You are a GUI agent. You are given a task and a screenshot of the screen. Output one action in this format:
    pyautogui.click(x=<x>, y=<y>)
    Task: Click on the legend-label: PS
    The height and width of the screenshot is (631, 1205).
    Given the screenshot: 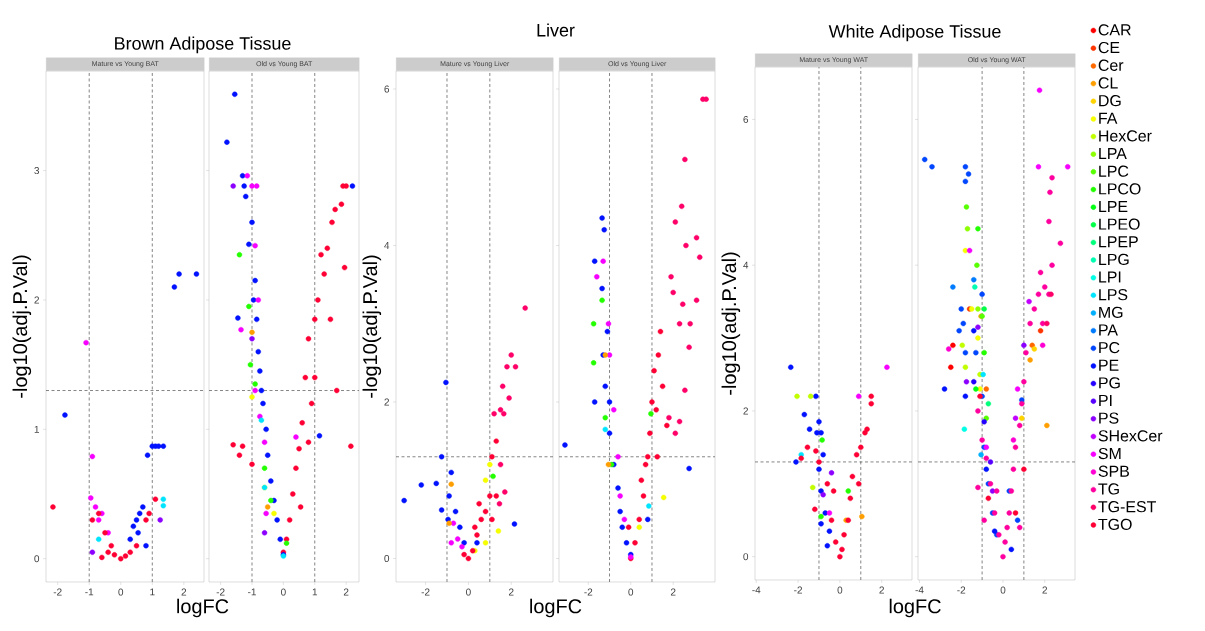 What is the action you would take?
    pyautogui.click(x=1109, y=418)
    